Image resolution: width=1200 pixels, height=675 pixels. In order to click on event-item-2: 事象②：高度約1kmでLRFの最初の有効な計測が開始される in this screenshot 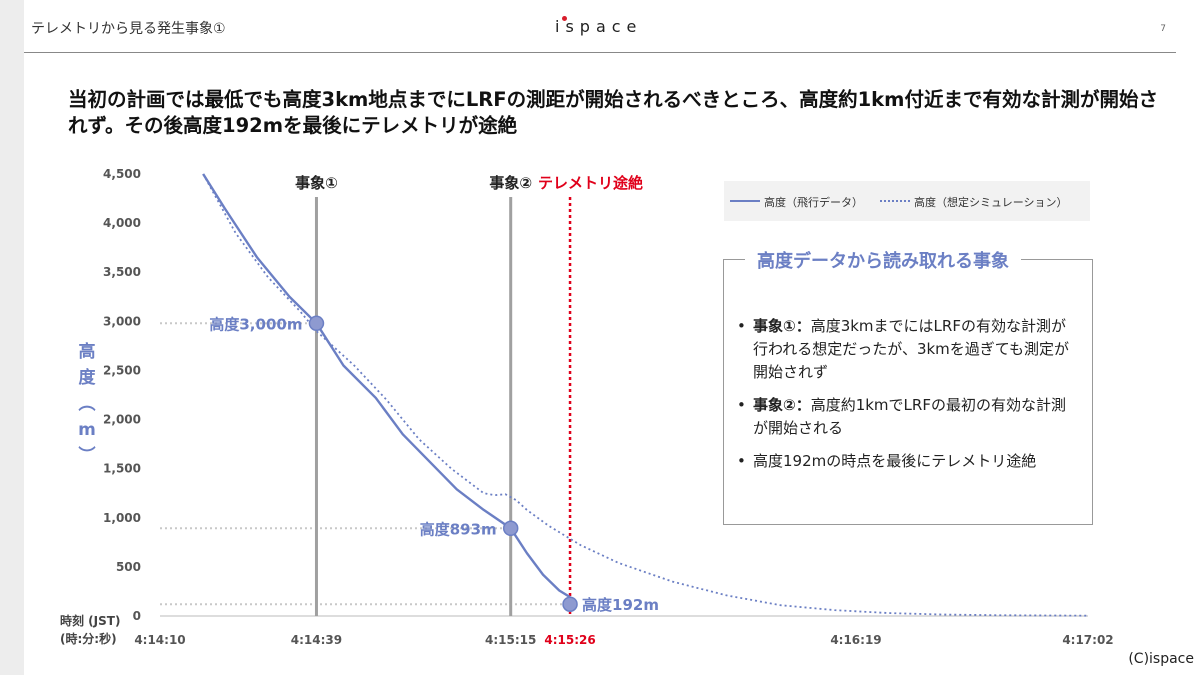, I will do `click(907, 417)`.